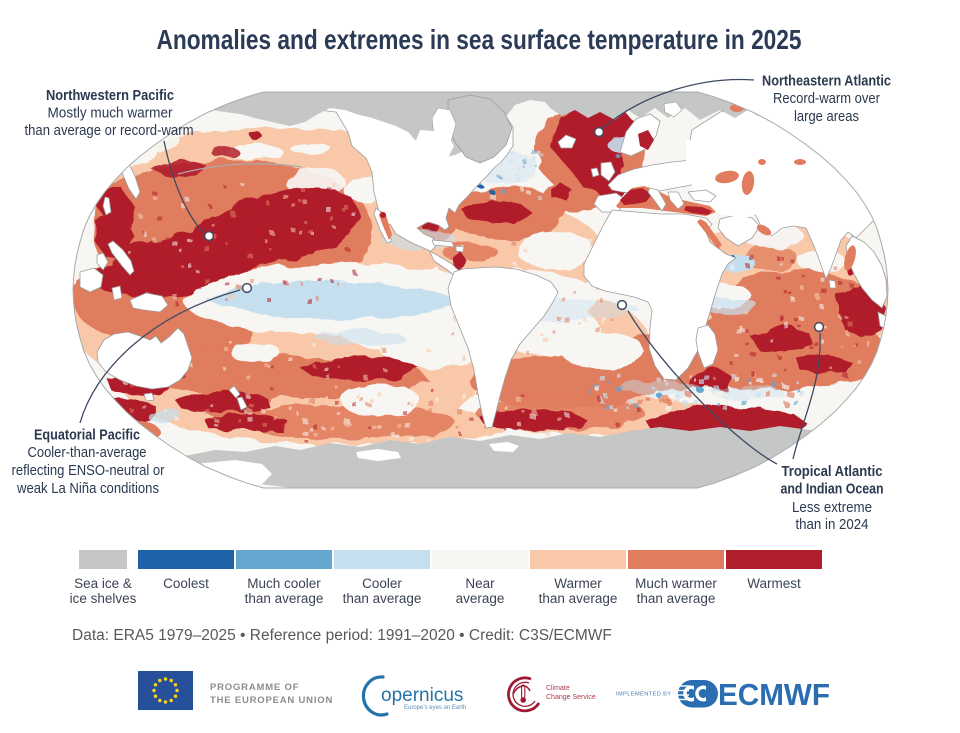  I want to click on svg-text: average, so click(480, 598).